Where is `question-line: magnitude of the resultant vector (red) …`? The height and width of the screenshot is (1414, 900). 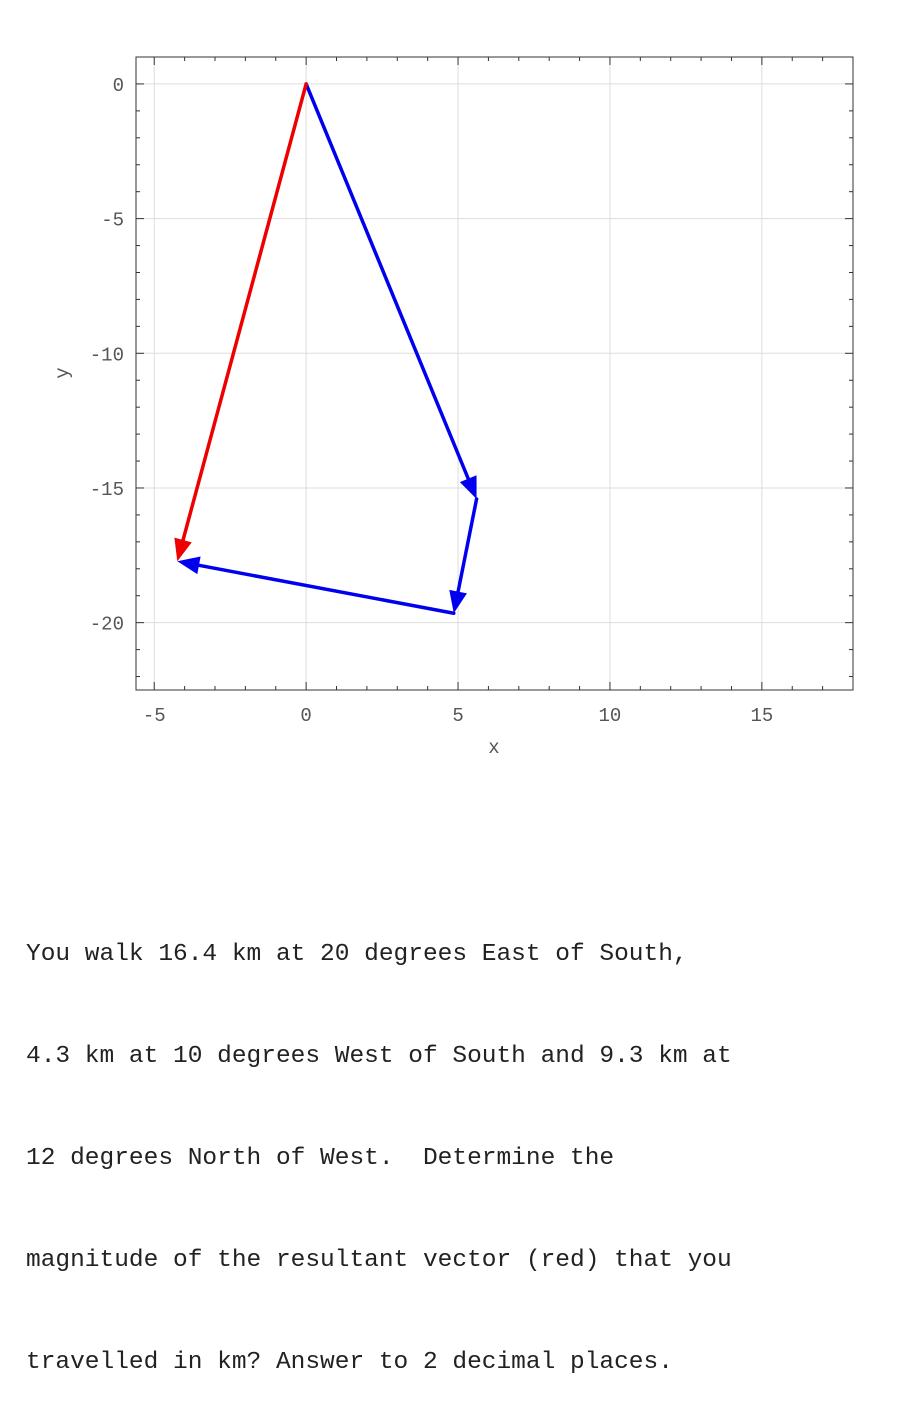 question-line: magnitude of the resultant vector (red) … is located at coordinates (379, 1260).